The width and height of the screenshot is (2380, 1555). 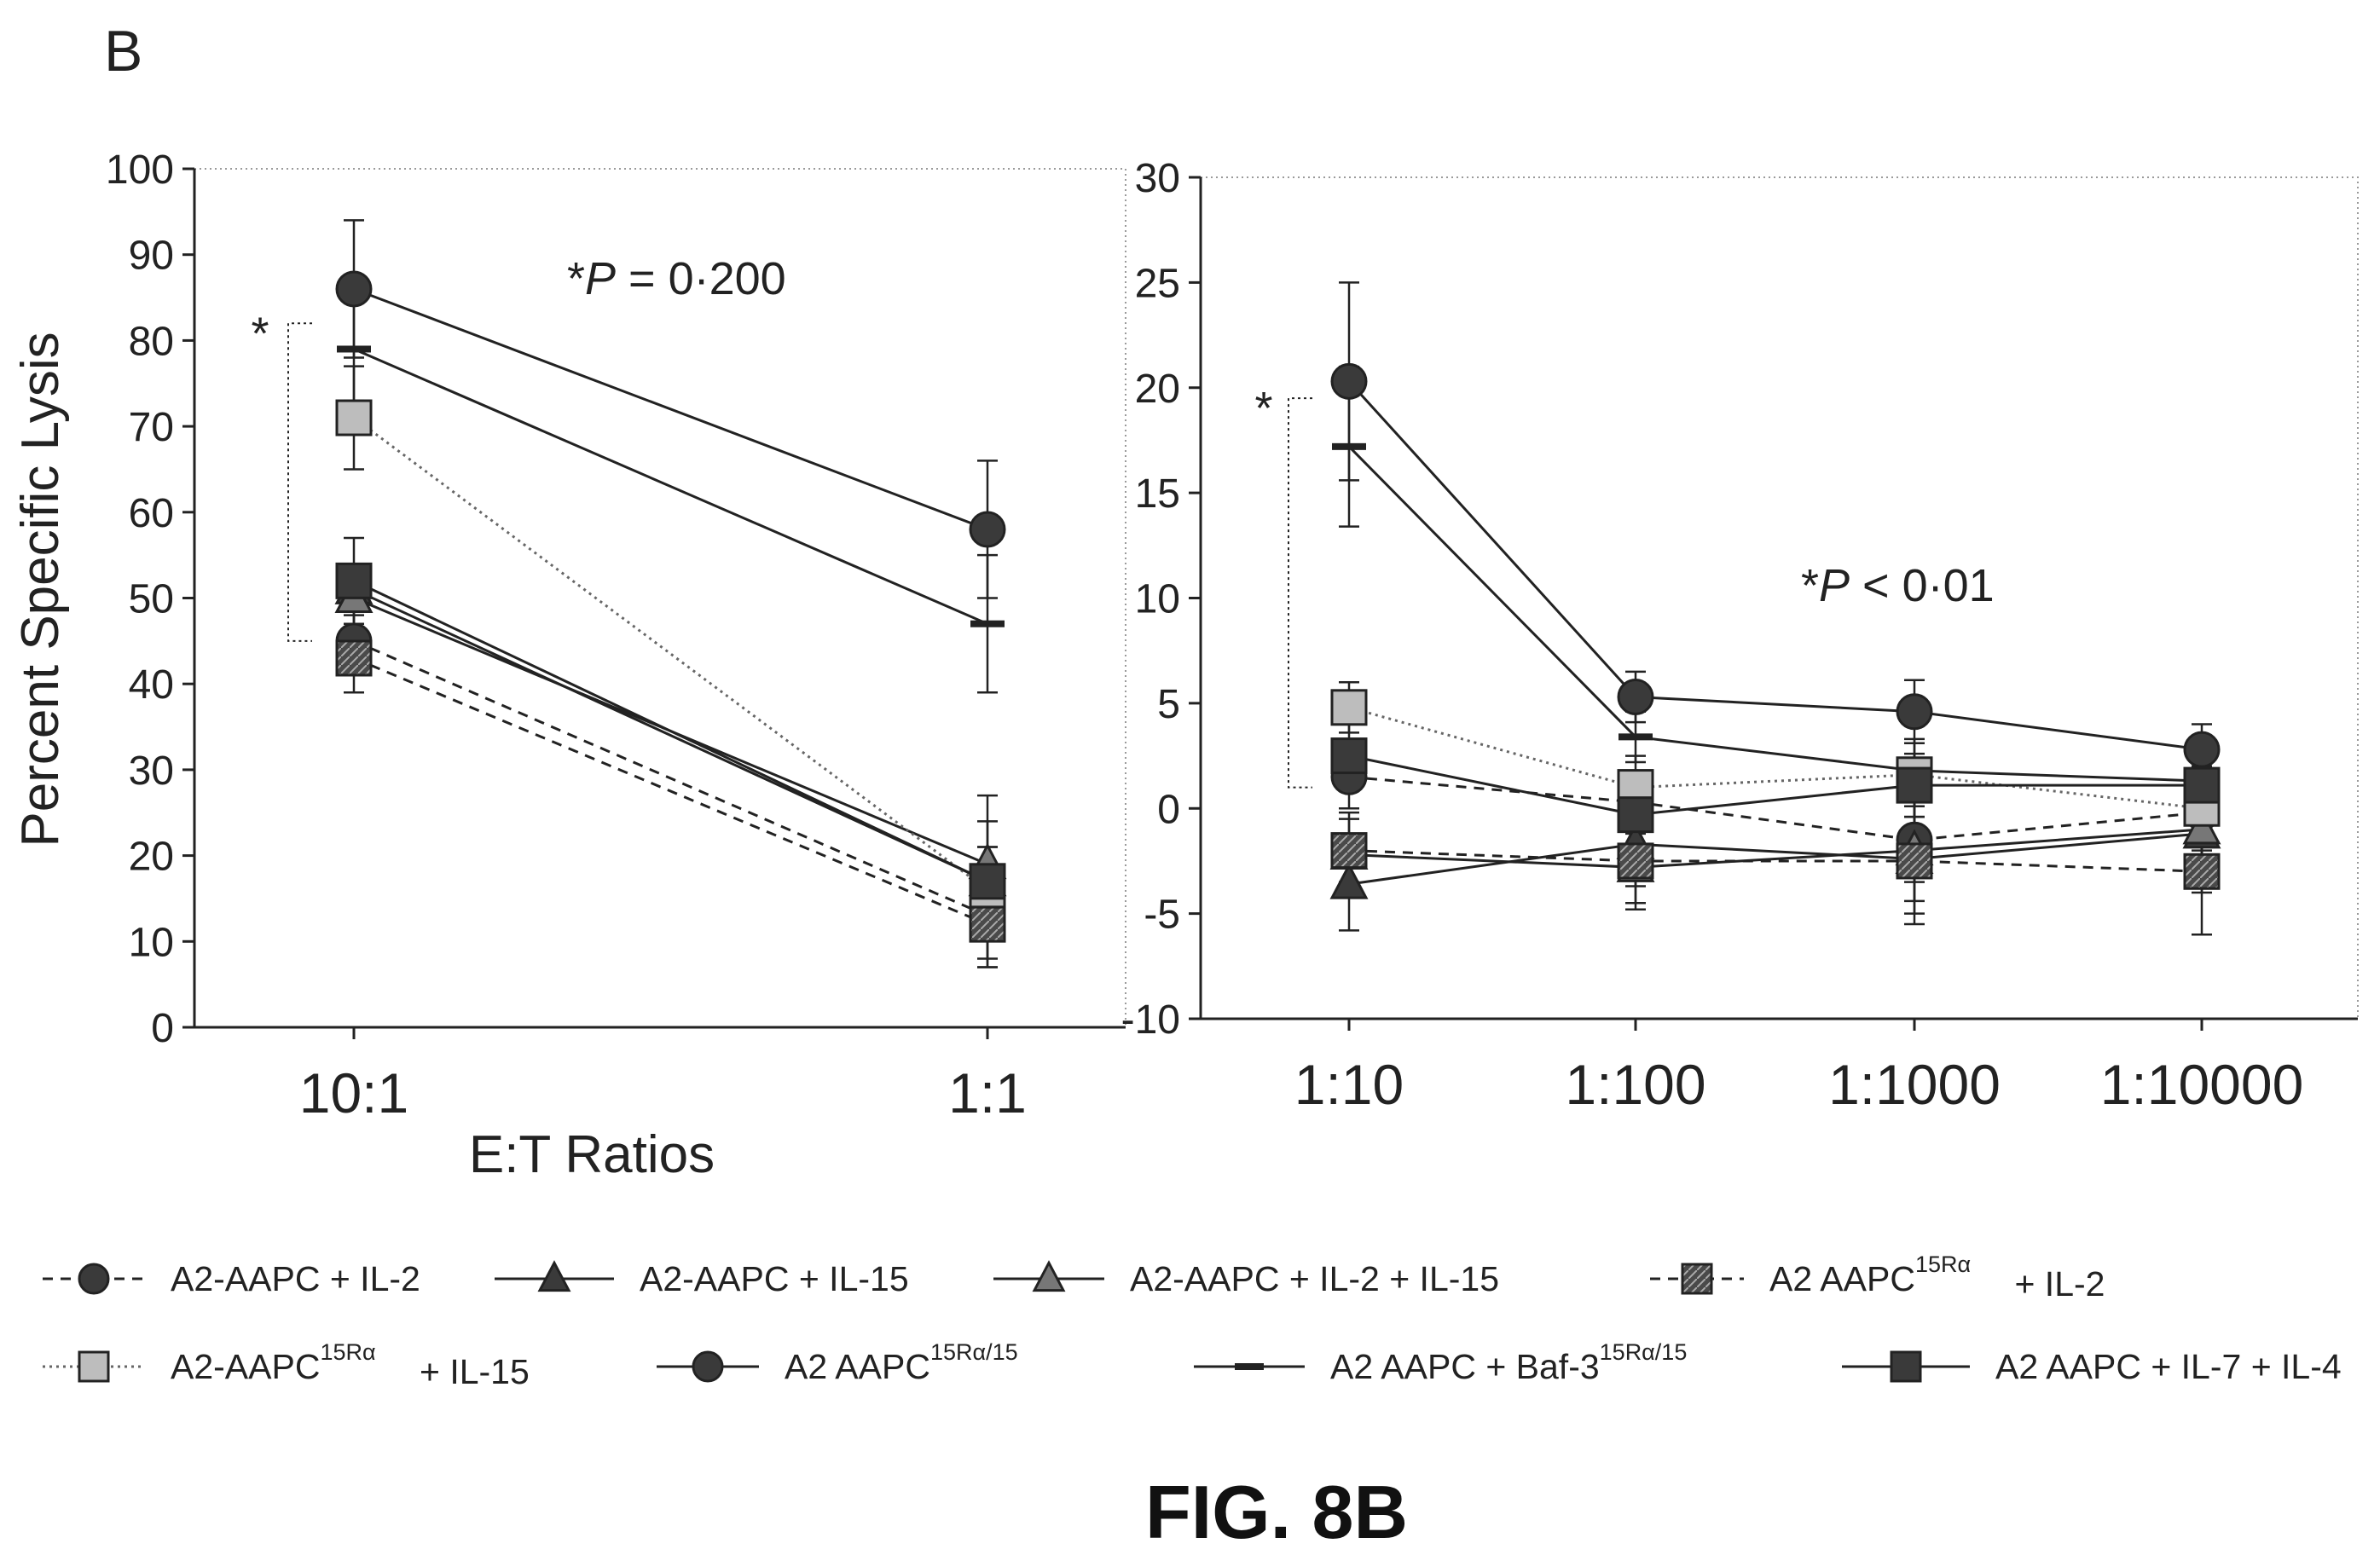 What do you see at coordinates (1349, 1085) in the screenshot?
I see `x-tick-label: 1:10` at bounding box center [1349, 1085].